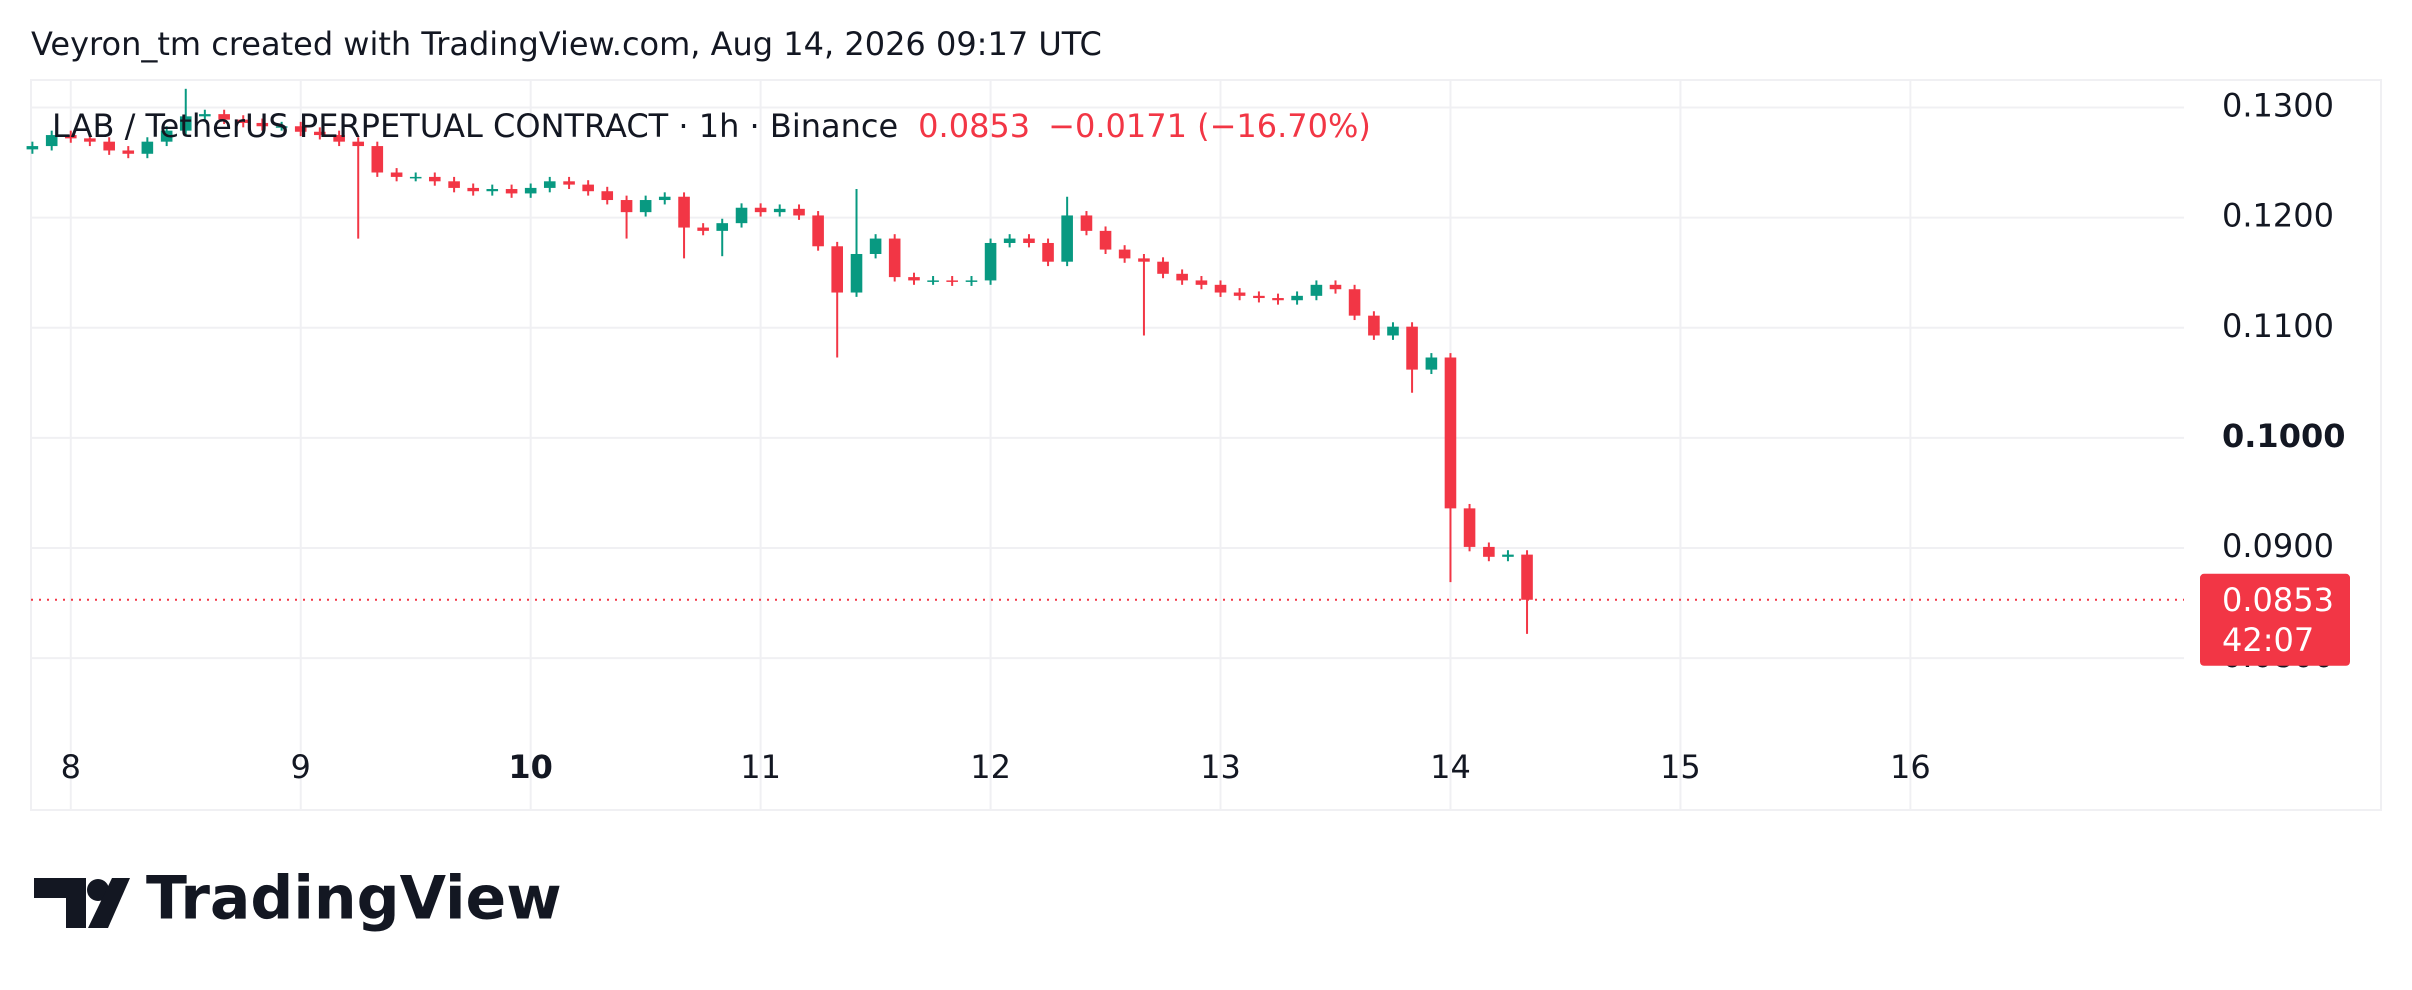  What do you see at coordinates (760, 767) in the screenshot?
I see `x-tick-label: 11` at bounding box center [760, 767].